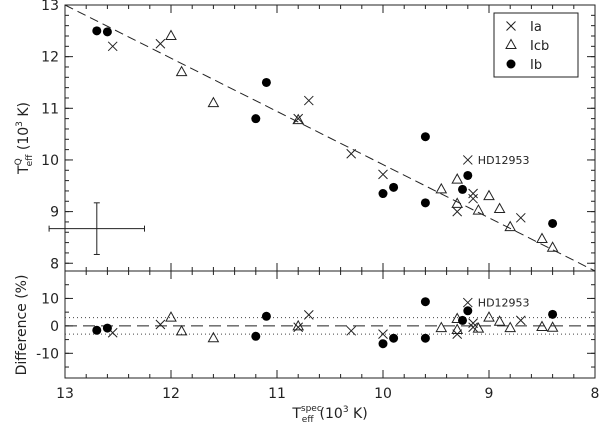 The image size is (600, 428). Describe the element at coordinates (277, 394) in the screenshot. I see `bottom-x-tick-label: 11` at that location.